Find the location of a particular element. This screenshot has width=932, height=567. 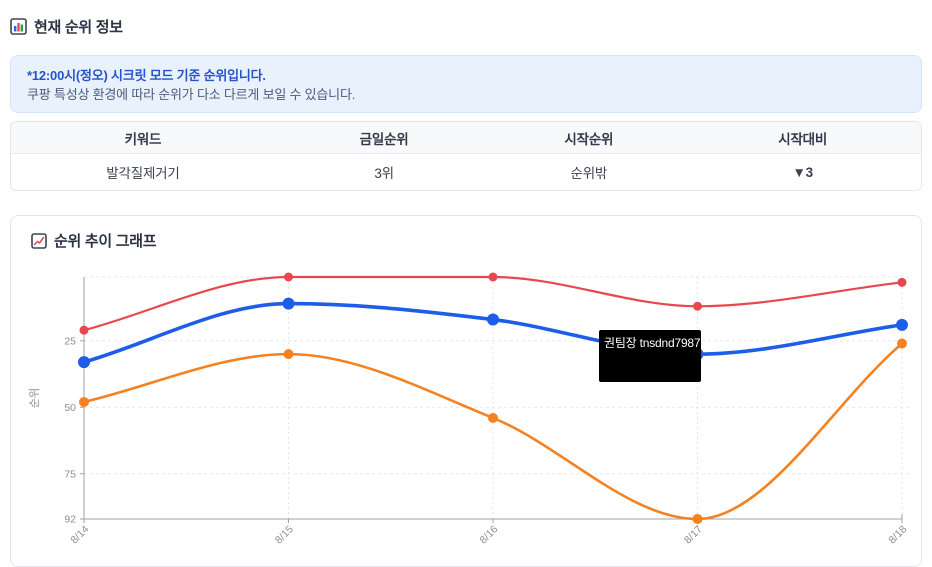

notice-secondary-text: 쿠팡 특성상 환경에 따라 순위가 다소 다르게 보일 수 있습니다. is located at coordinates (191, 94).